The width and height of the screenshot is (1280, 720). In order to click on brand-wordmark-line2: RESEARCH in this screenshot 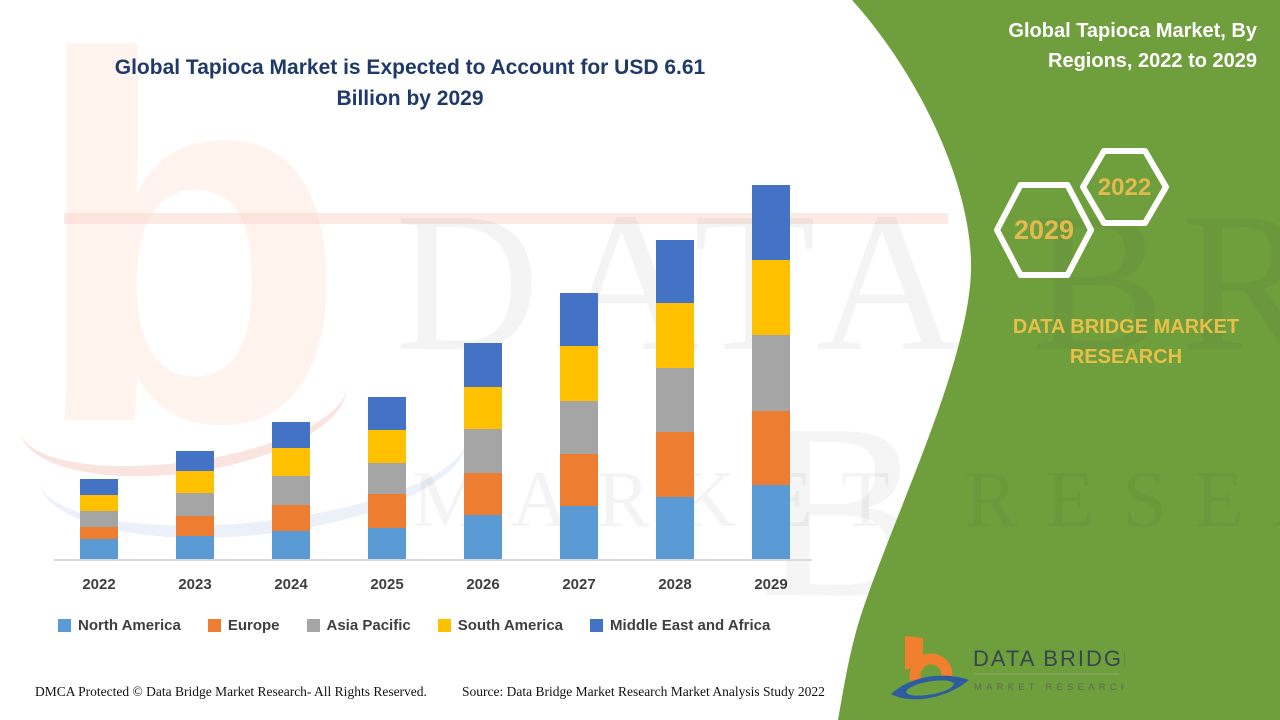, I will do `click(1126, 357)`.